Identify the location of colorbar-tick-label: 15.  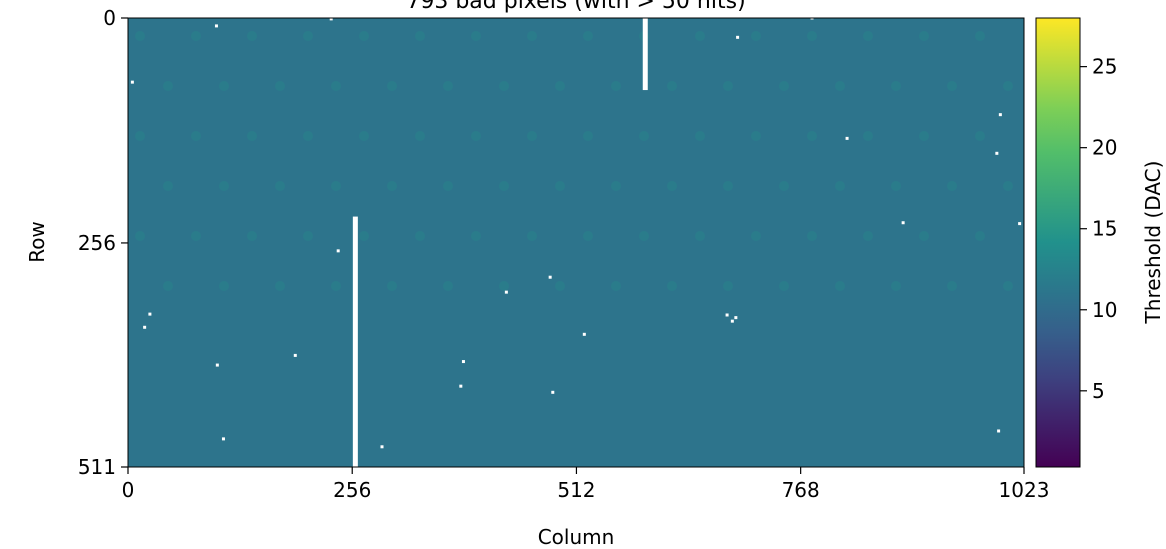
(1104, 229).